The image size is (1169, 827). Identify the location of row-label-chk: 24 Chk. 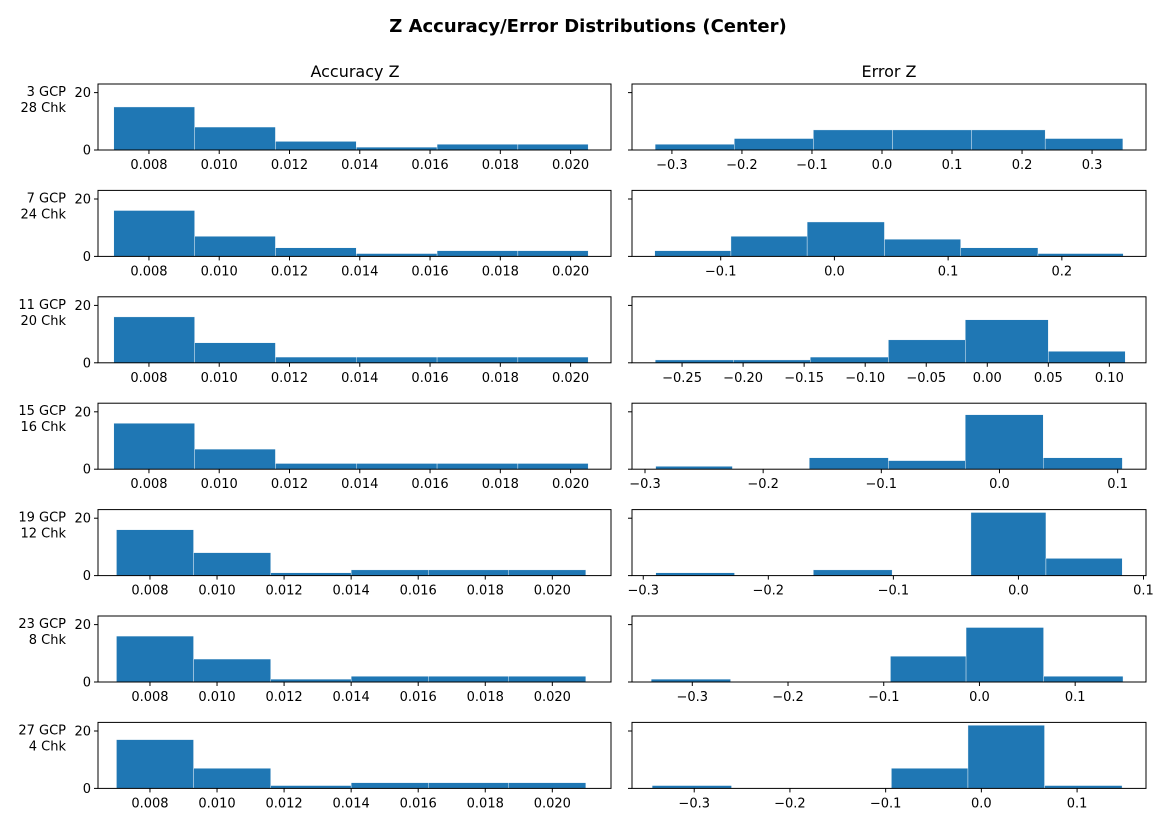
(43, 214).